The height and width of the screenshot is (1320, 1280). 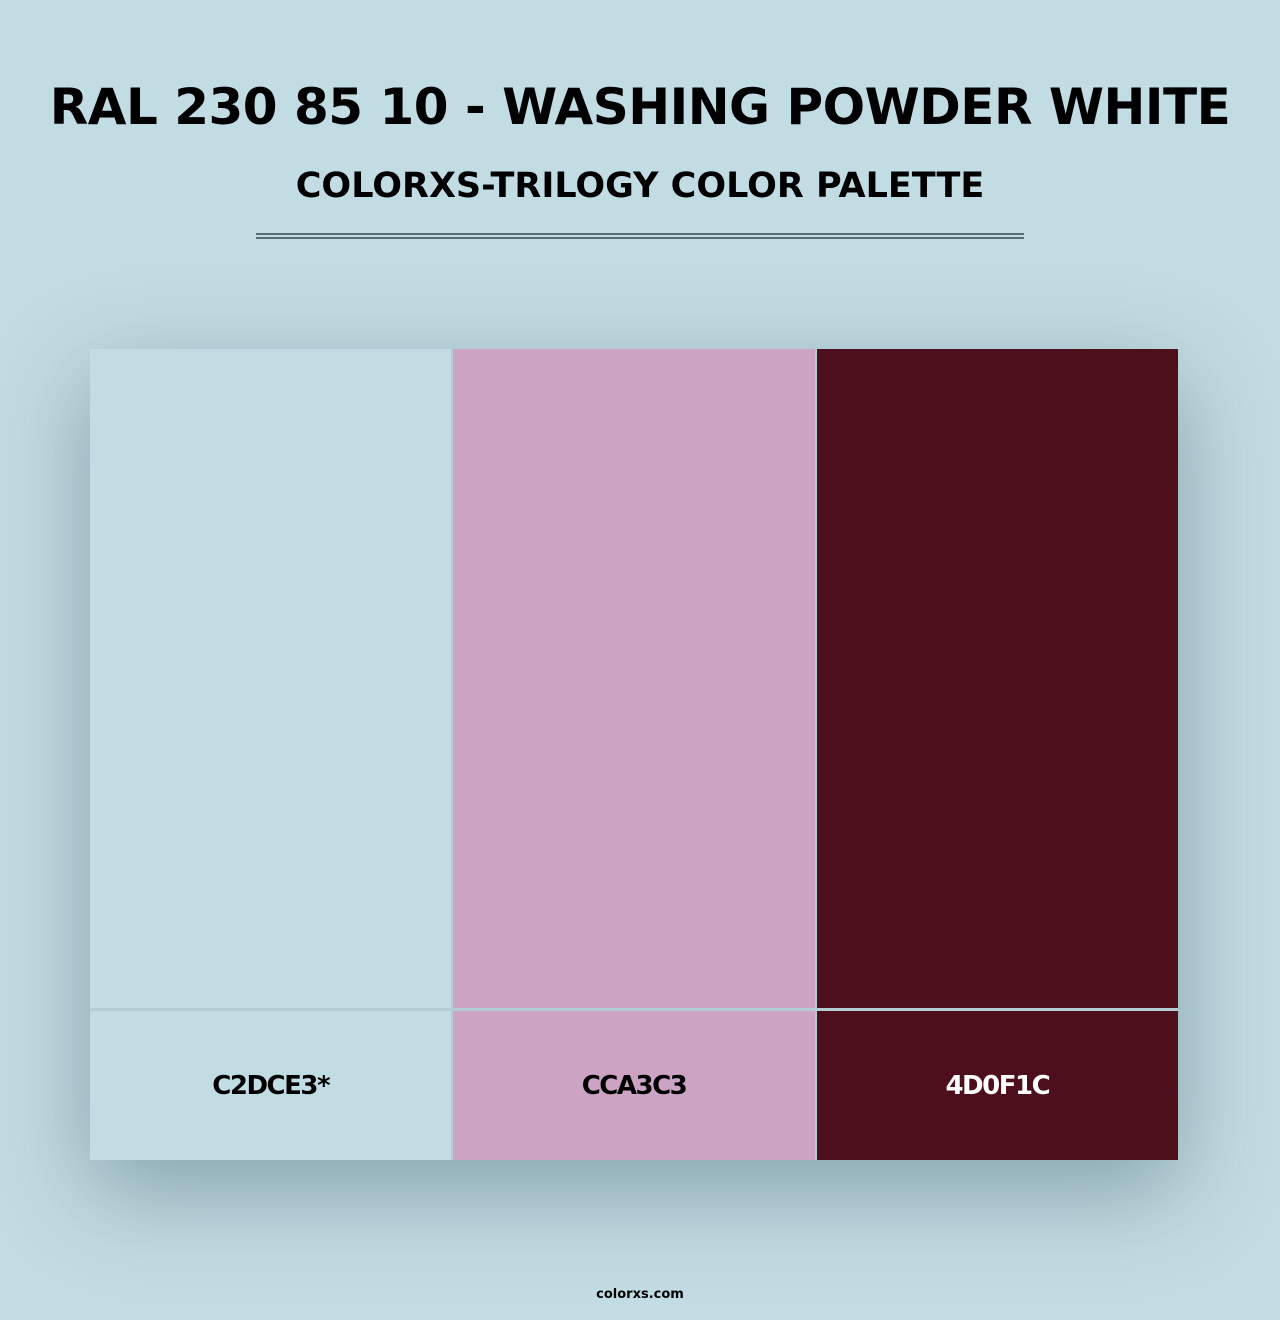 What do you see at coordinates (997, 1085) in the screenshot?
I see `color-hex-label: 4D0F1C` at bounding box center [997, 1085].